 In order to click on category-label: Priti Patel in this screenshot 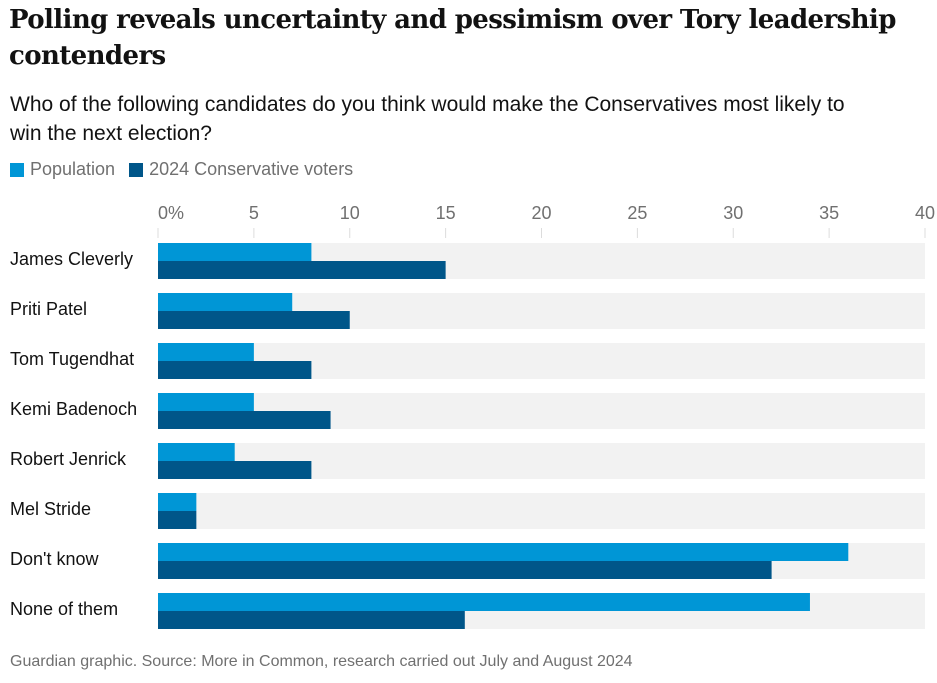, I will do `click(48, 309)`.